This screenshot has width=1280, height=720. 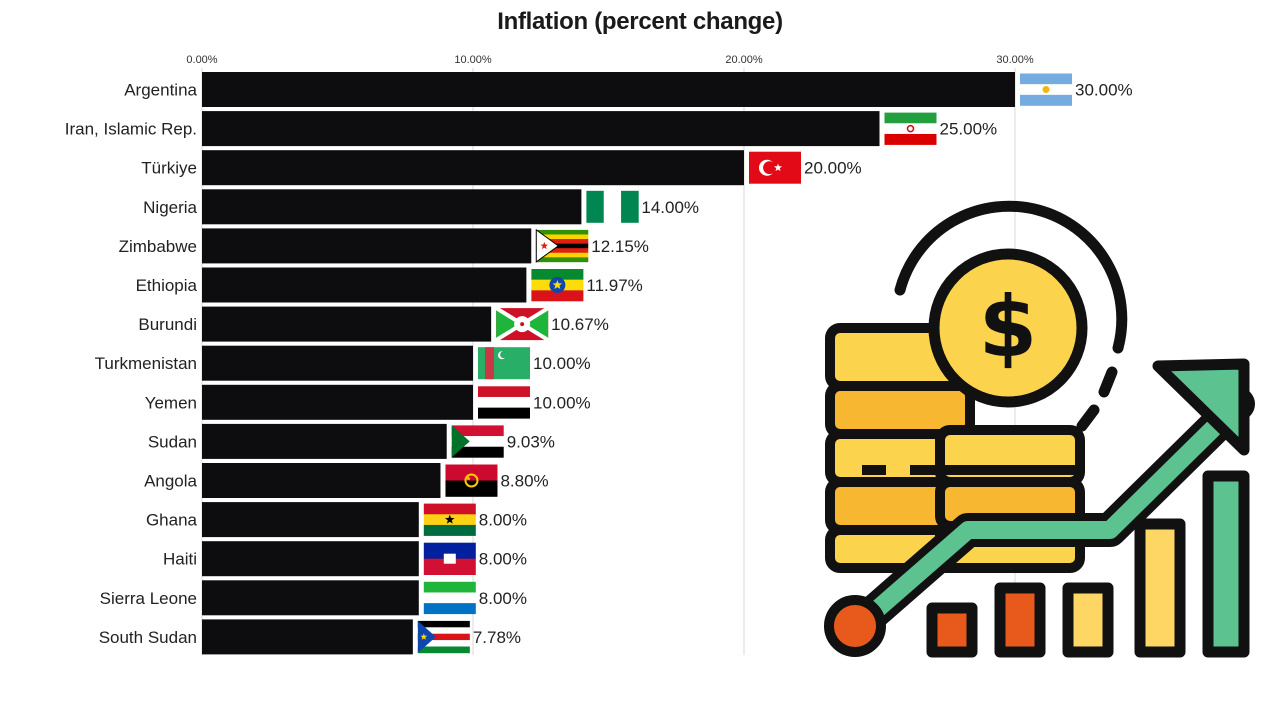 What do you see at coordinates (167, 324) in the screenshot?
I see `category-label: Burundi` at bounding box center [167, 324].